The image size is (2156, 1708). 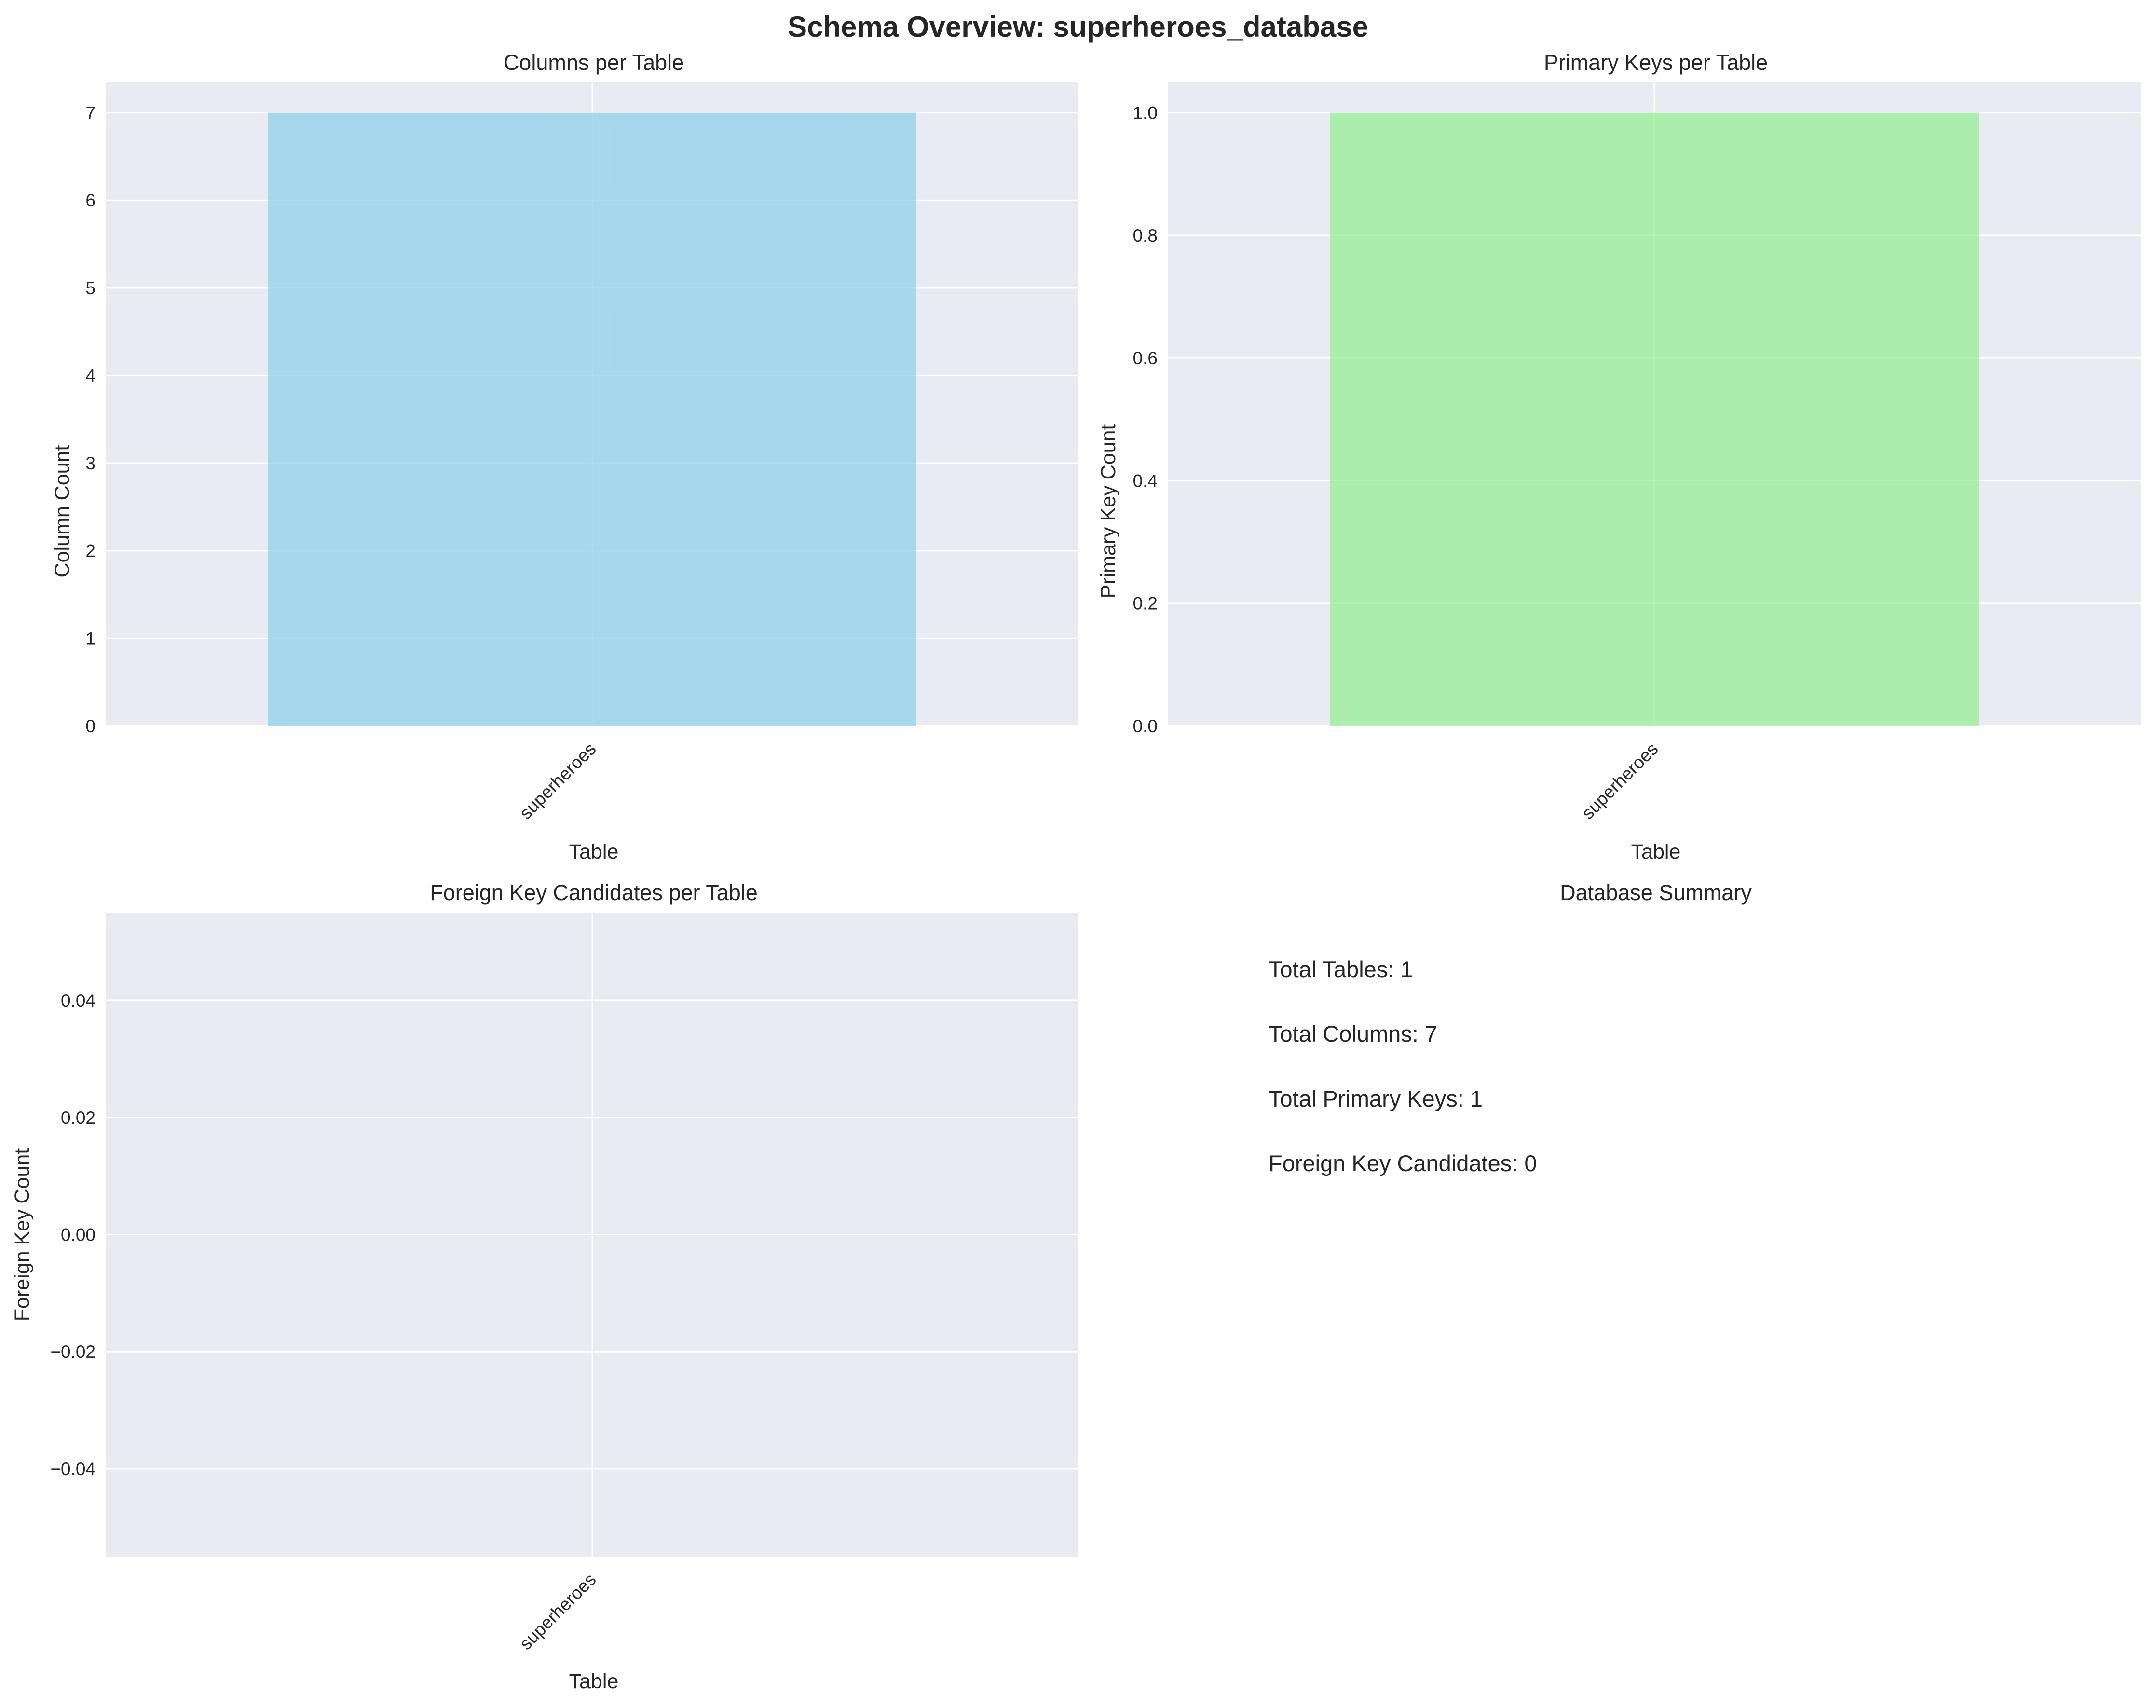 I want to click on summary-line-total-tables: Total Tables: 1, so click(x=1341, y=969).